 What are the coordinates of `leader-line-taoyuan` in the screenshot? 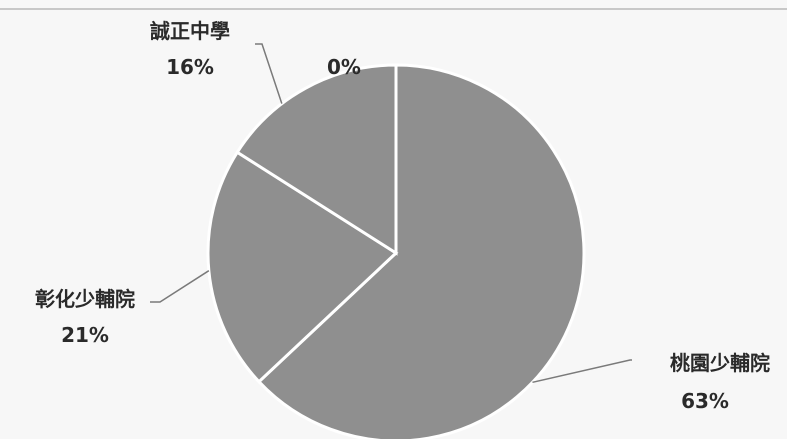 It's located at (582, 371).